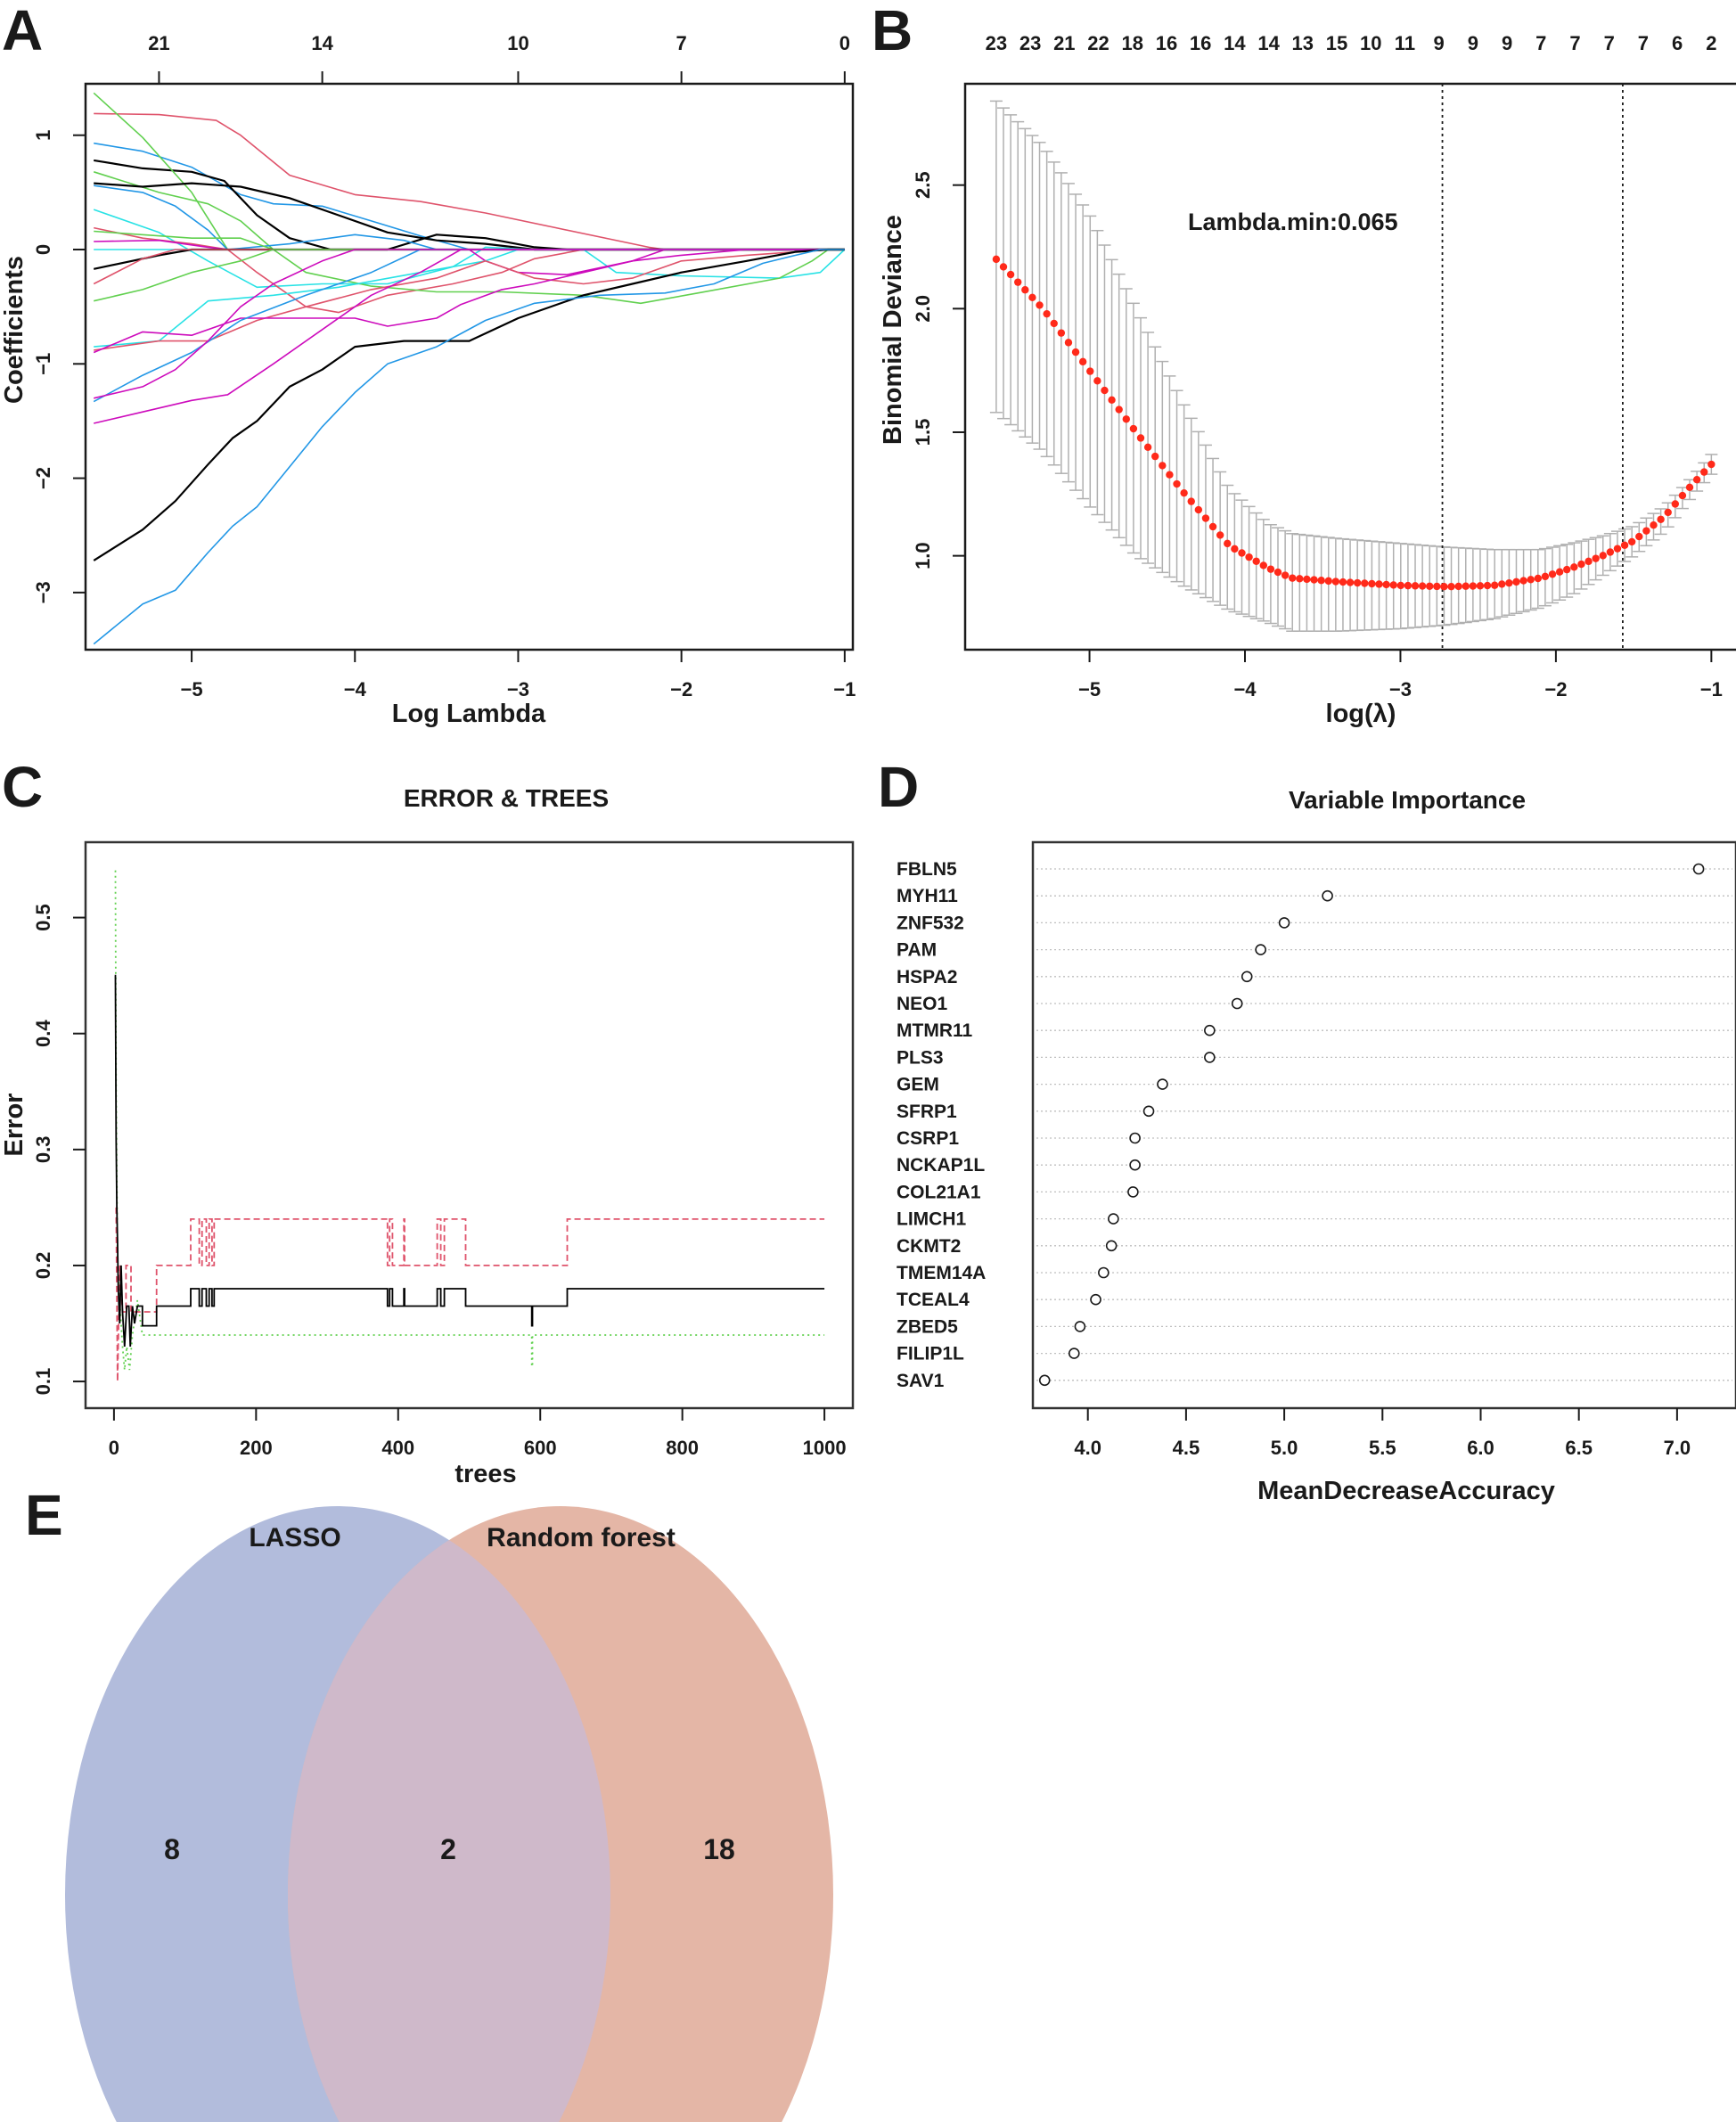 This screenshot has width=1736, height=2122. I want to click on venn-count-lasso-only: 8, so click(172, 1849).